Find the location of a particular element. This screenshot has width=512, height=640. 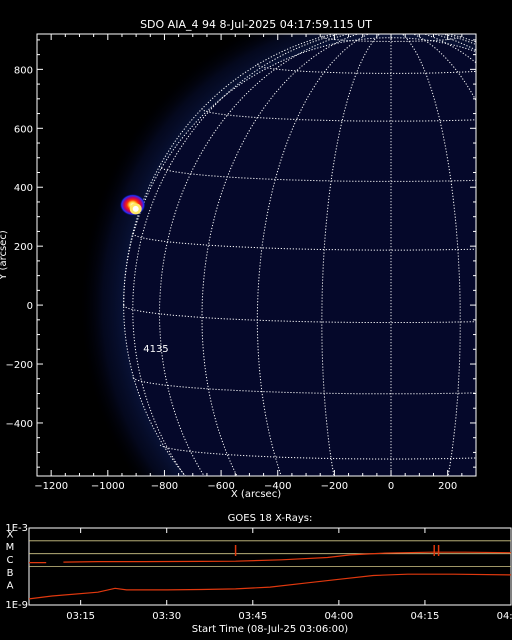

goes-title: GOES 18 X-Rays: is located at coordinates (270, 518).